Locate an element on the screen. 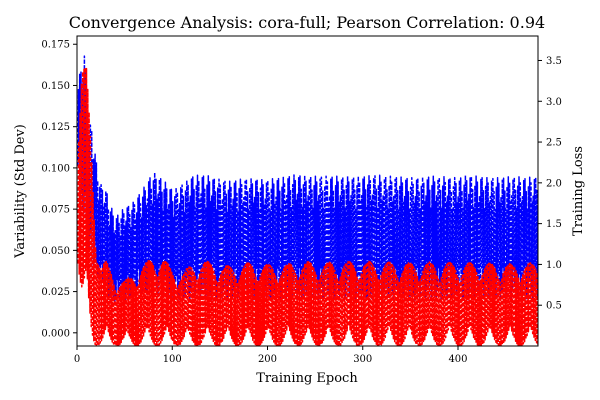 Image resolution: width=600 pixels, height=400 pixels. y-tick-label: 0.125 is located at coordinates (55, 127).